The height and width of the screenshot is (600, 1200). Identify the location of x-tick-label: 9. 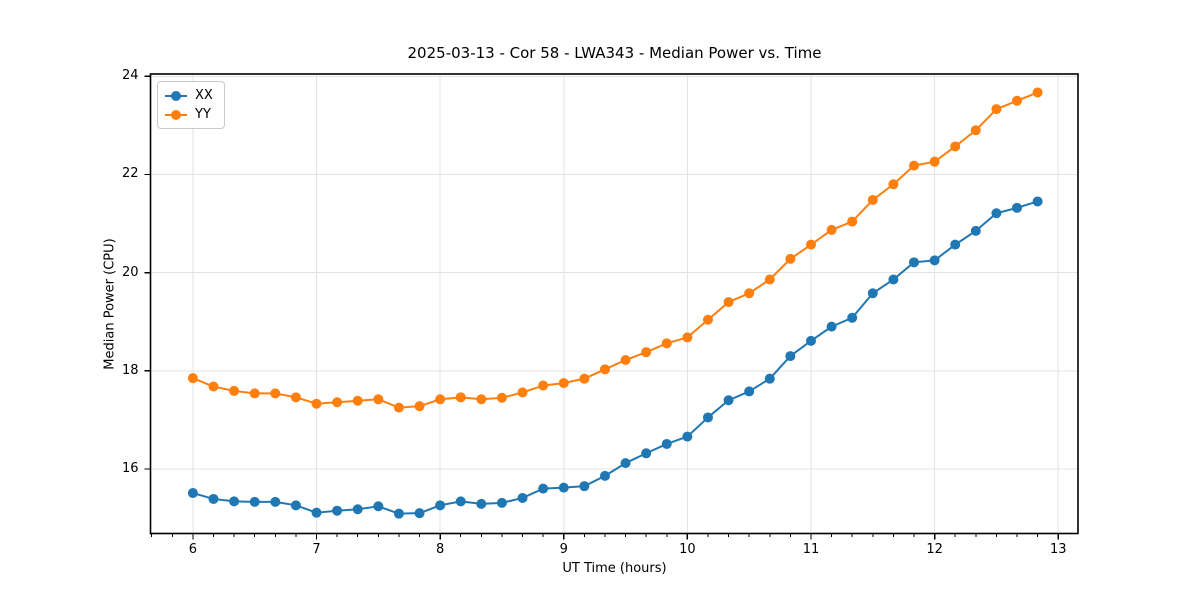
(563, 549).